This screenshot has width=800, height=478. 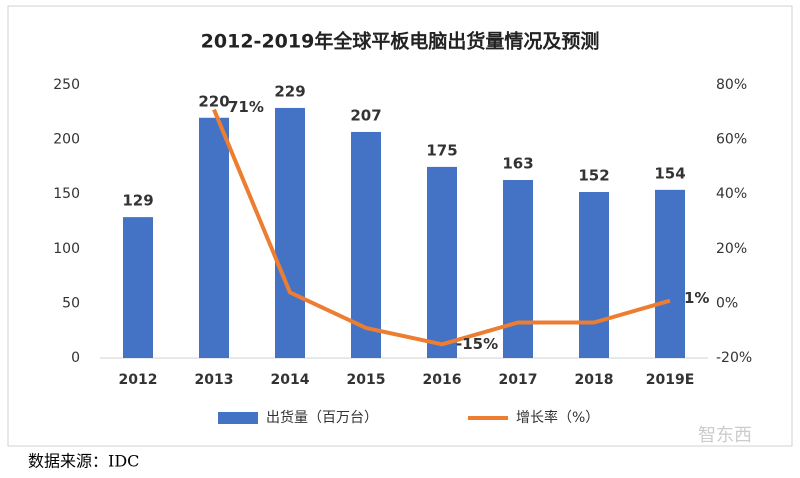 I want to click on line-value-label: 71%, so click(x=246, y=107).